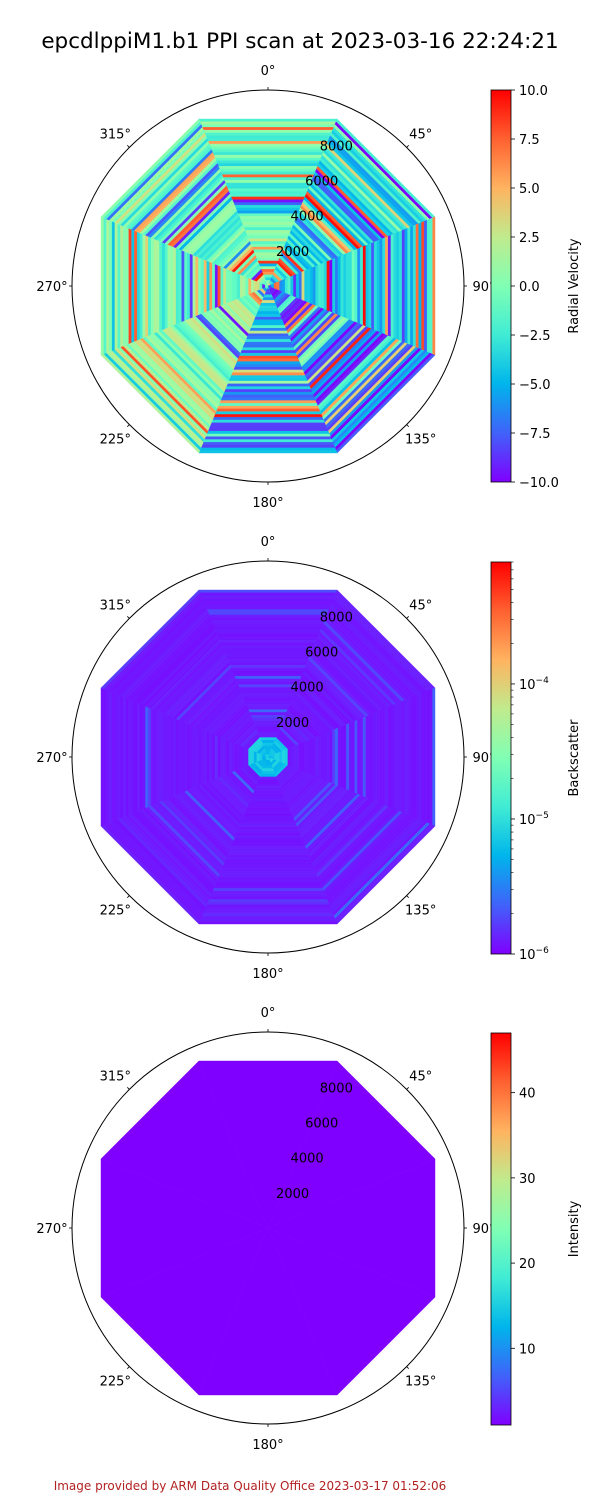  What do you see at coordinates (574, 1228) in the screenshot?
I see `colorbar-label: Intensity` at bounding box center [574, 1228].